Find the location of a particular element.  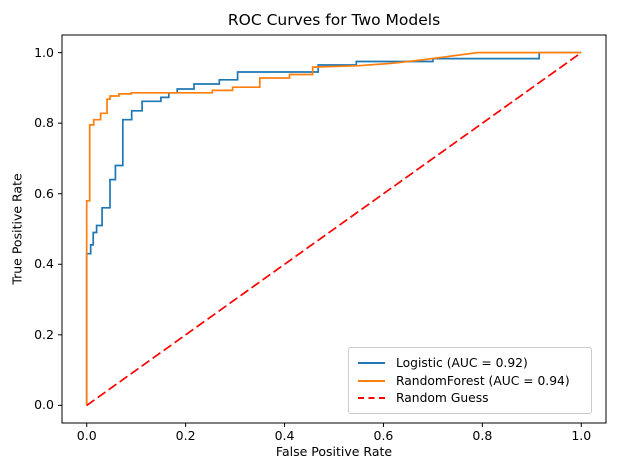

legend-line-sample-random-guess is located at coordinates (371, 398).